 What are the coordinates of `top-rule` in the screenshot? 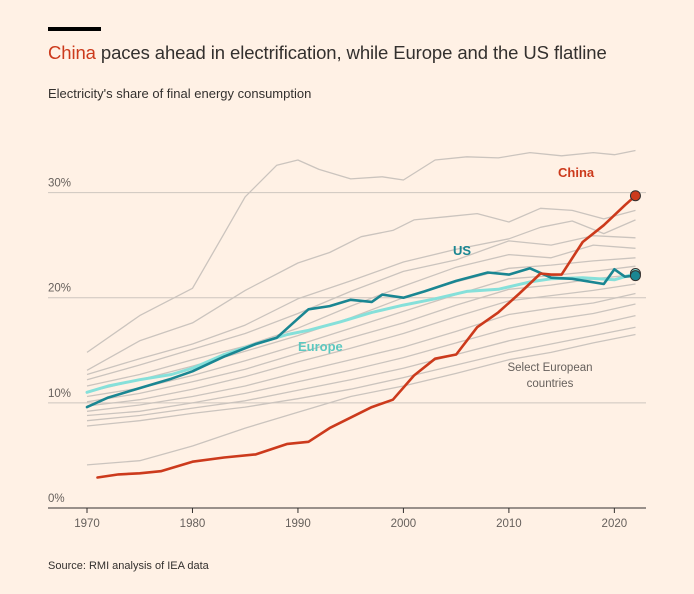 It's located at (74, 29).